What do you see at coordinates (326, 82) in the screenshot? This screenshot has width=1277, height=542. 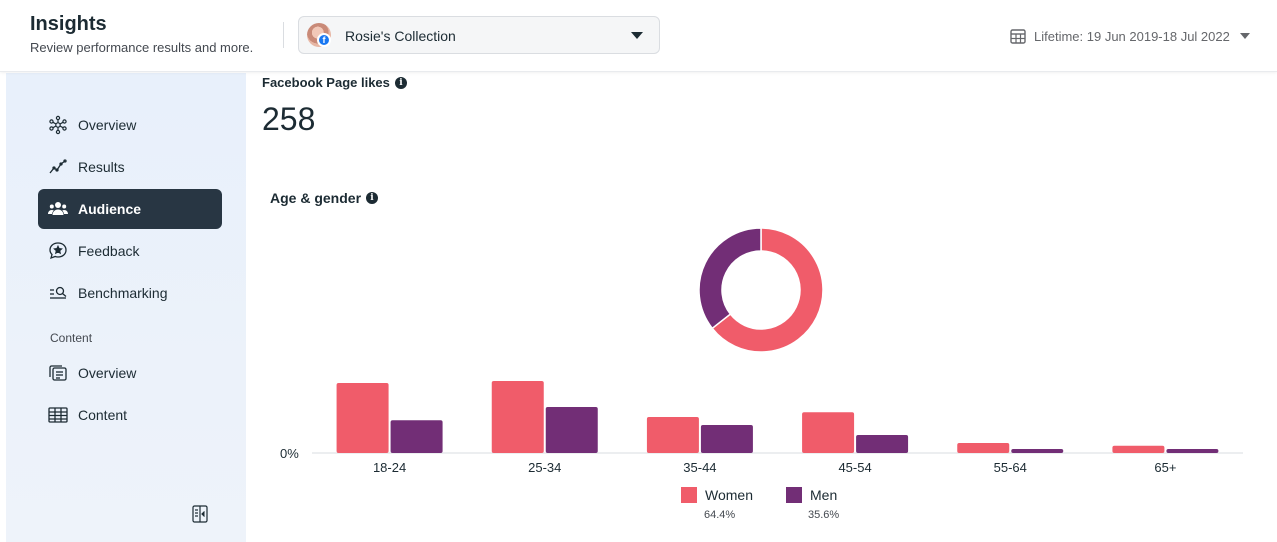 I see `page-likes-title: Facebook Page likes` at bounding box center [326, 82].